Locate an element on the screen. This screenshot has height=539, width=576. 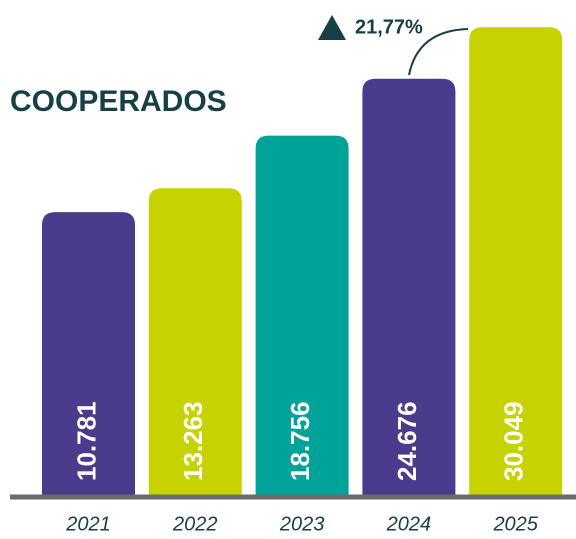
value-label: 30.049 is located at coordinates (514, 441).